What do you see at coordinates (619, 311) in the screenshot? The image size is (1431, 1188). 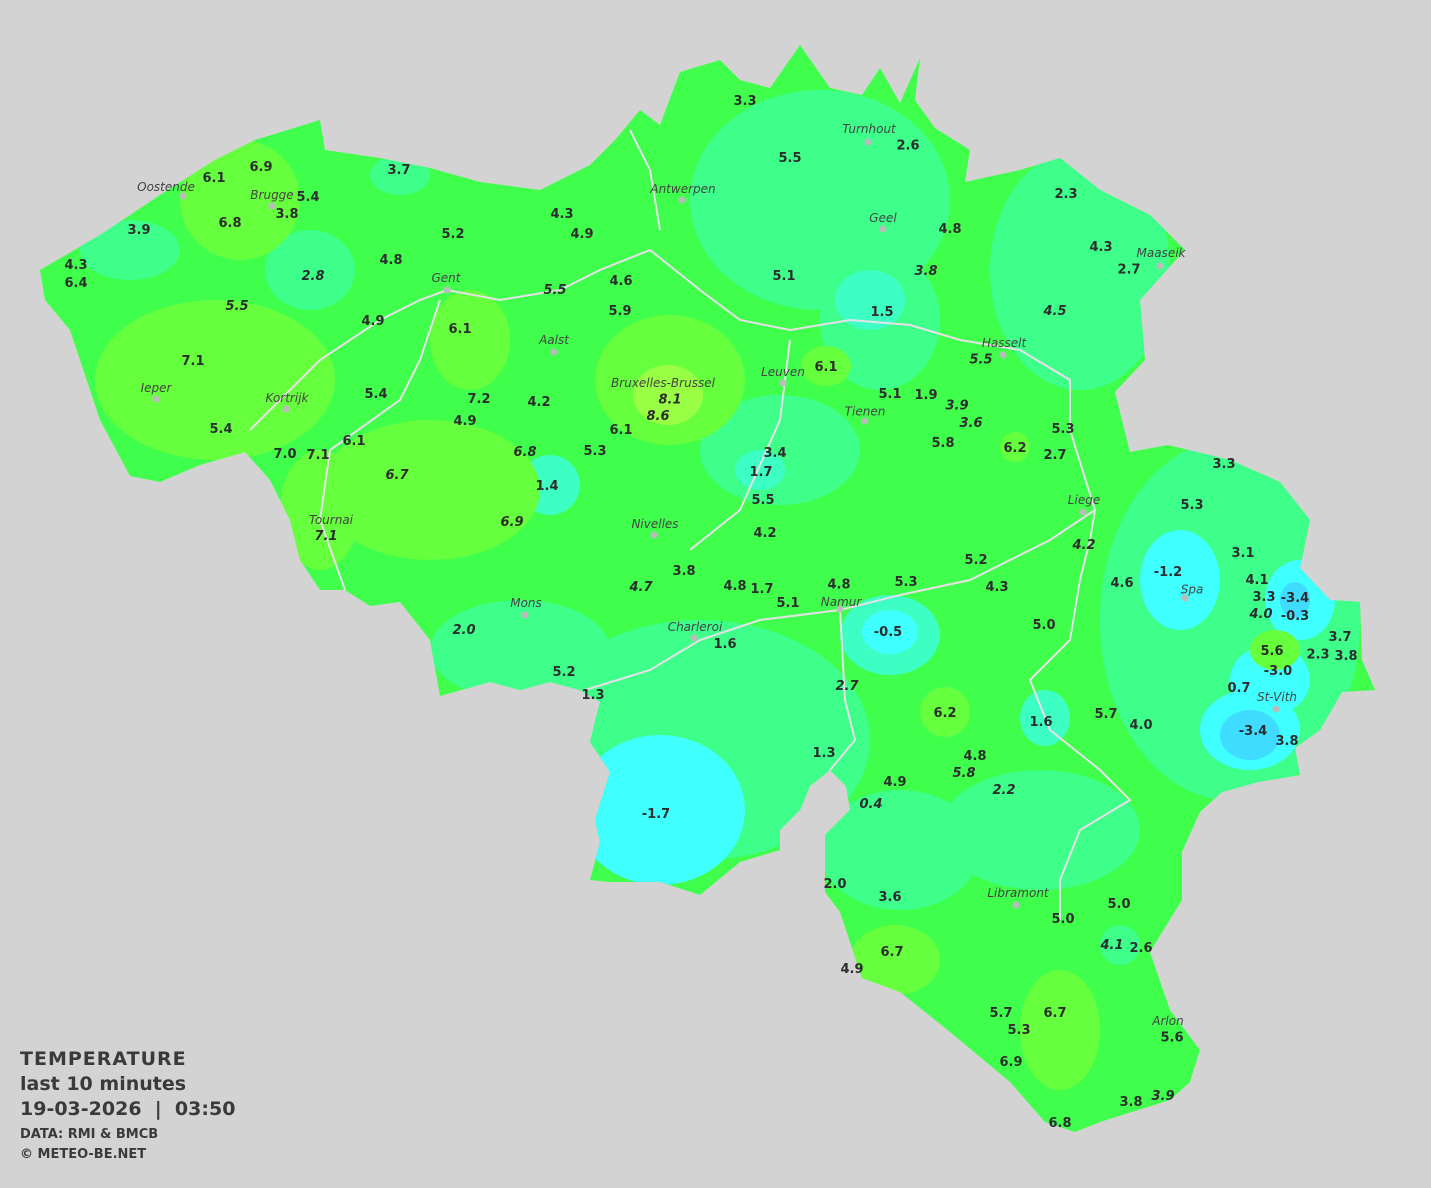 I see `temperature-reading: 5.9` at bounding box center [619, 311].